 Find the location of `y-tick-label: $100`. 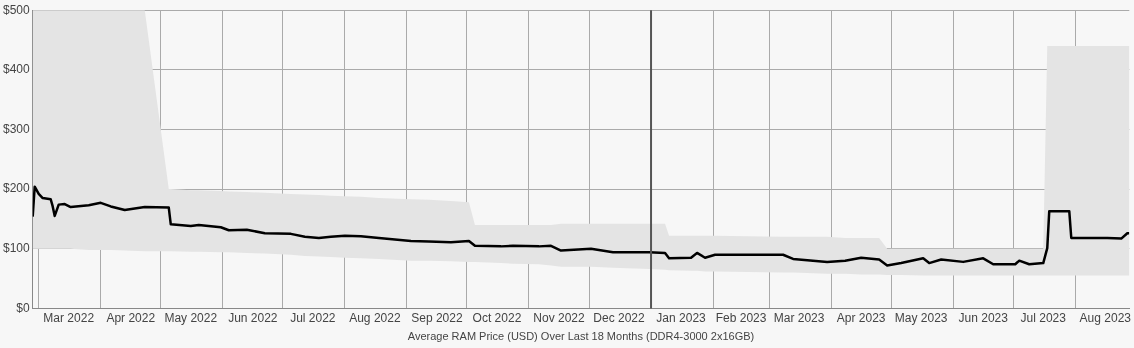

y-tick-label: $100 is located at coordinates (16, 248).